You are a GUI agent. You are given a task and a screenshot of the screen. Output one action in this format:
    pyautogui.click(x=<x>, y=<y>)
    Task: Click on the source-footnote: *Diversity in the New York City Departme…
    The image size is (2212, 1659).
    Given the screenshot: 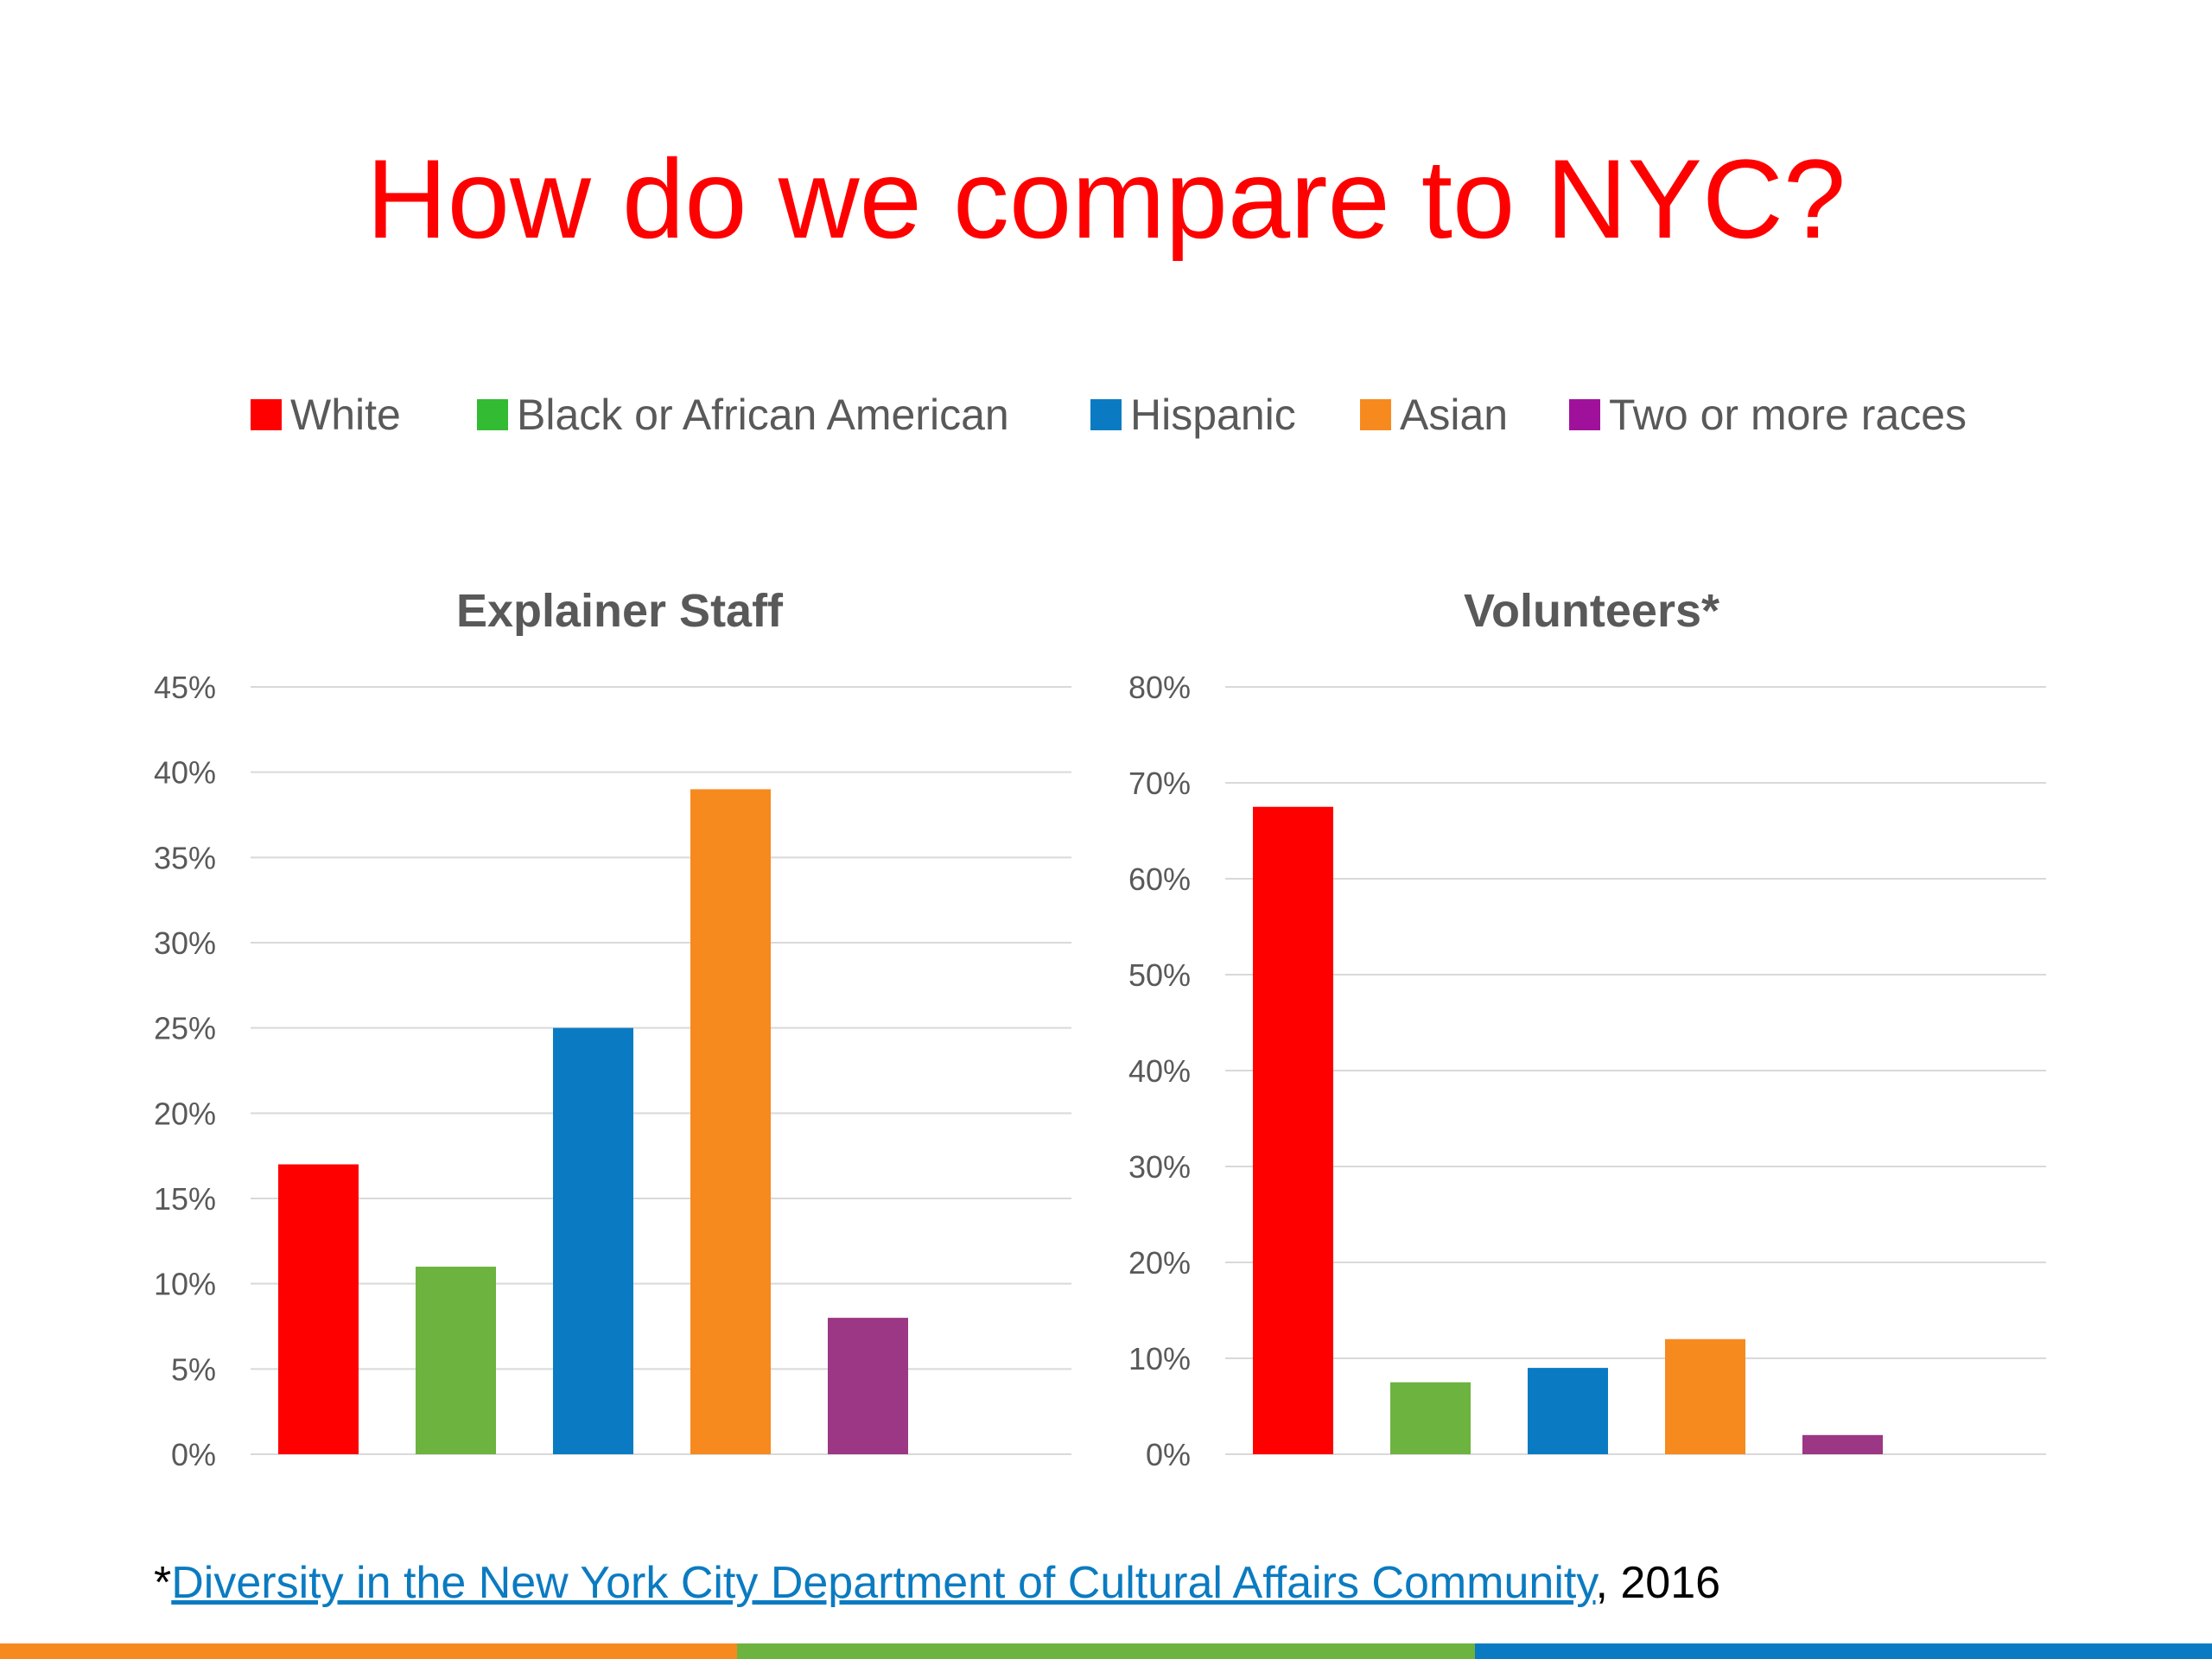 What is the action you would take?
    pyautogui.click(x=937, y=1583)
    